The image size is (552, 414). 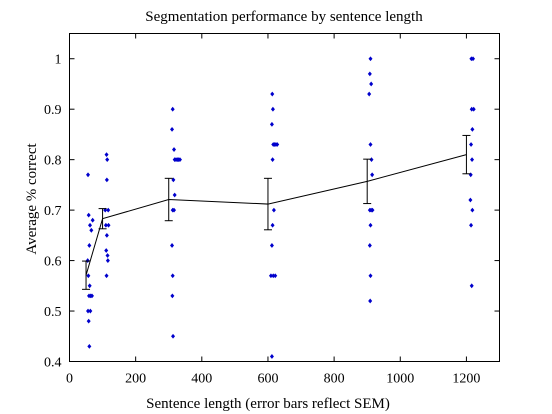 What do you see at coordinates (53, 161) in the screenshot?
I see `y-tick-label: 0.8` at bounding box center [53, 161].